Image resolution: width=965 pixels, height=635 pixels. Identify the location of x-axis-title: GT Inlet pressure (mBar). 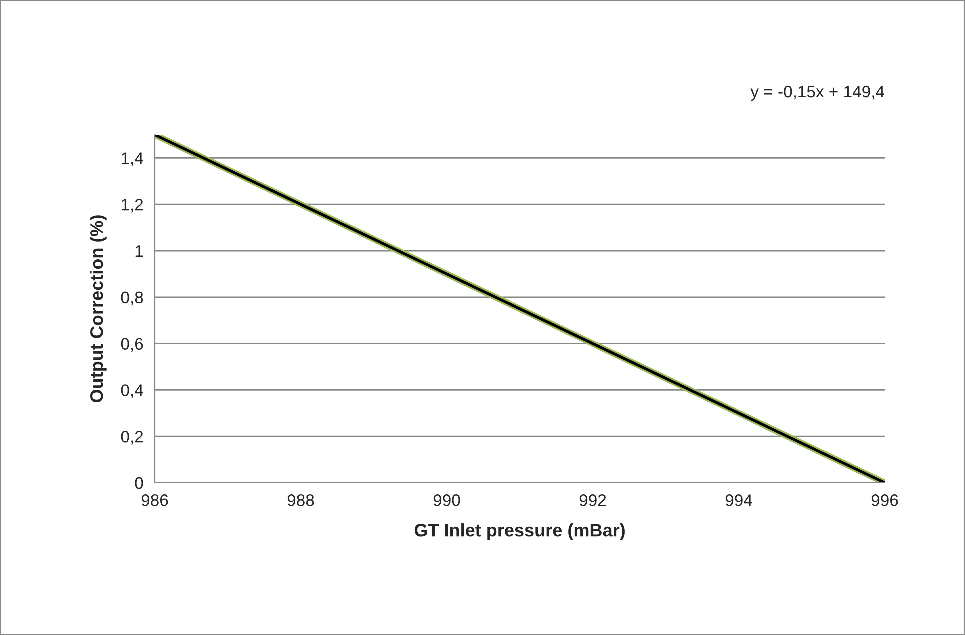
(519, 532).